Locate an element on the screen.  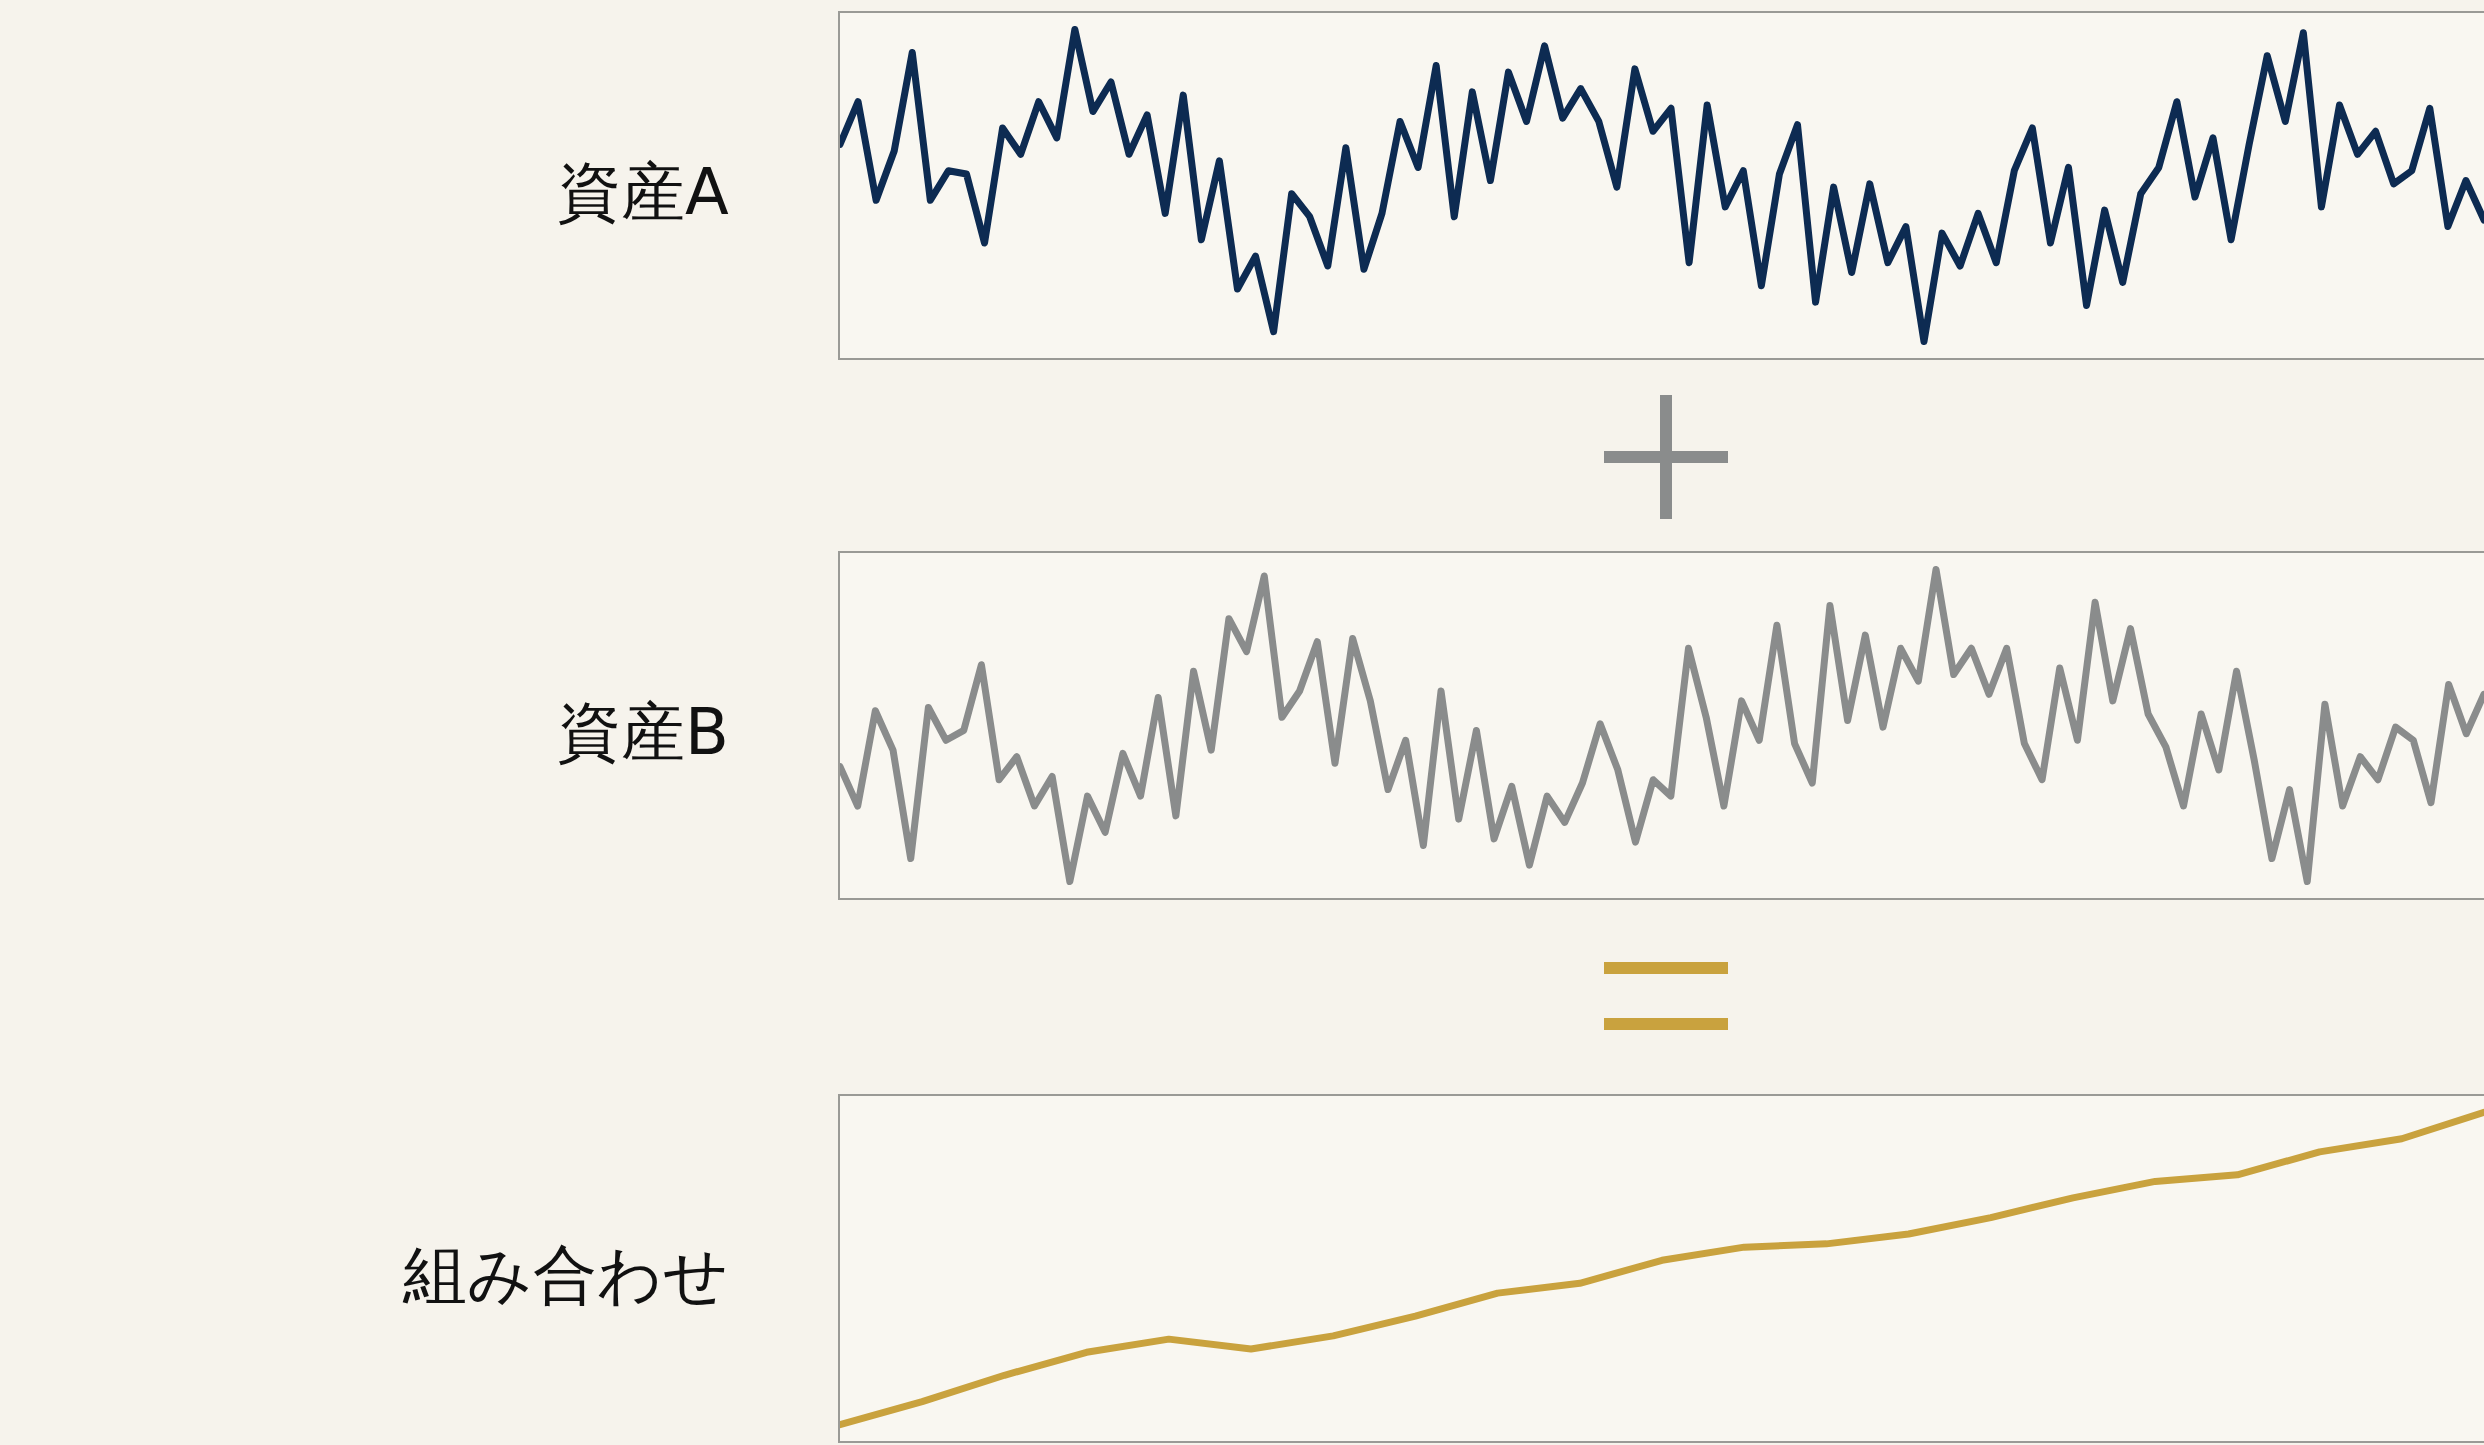
y-axis-title: 組み合わせ is located at coordinates (565, 1275).